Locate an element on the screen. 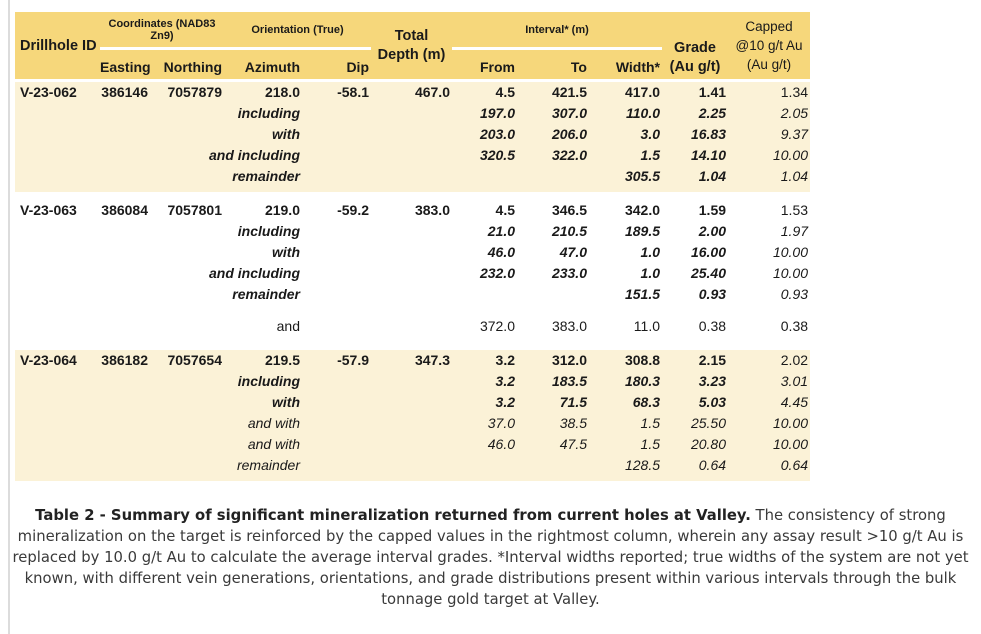  interval-label-cell: and is located at coordinates (201, 326).